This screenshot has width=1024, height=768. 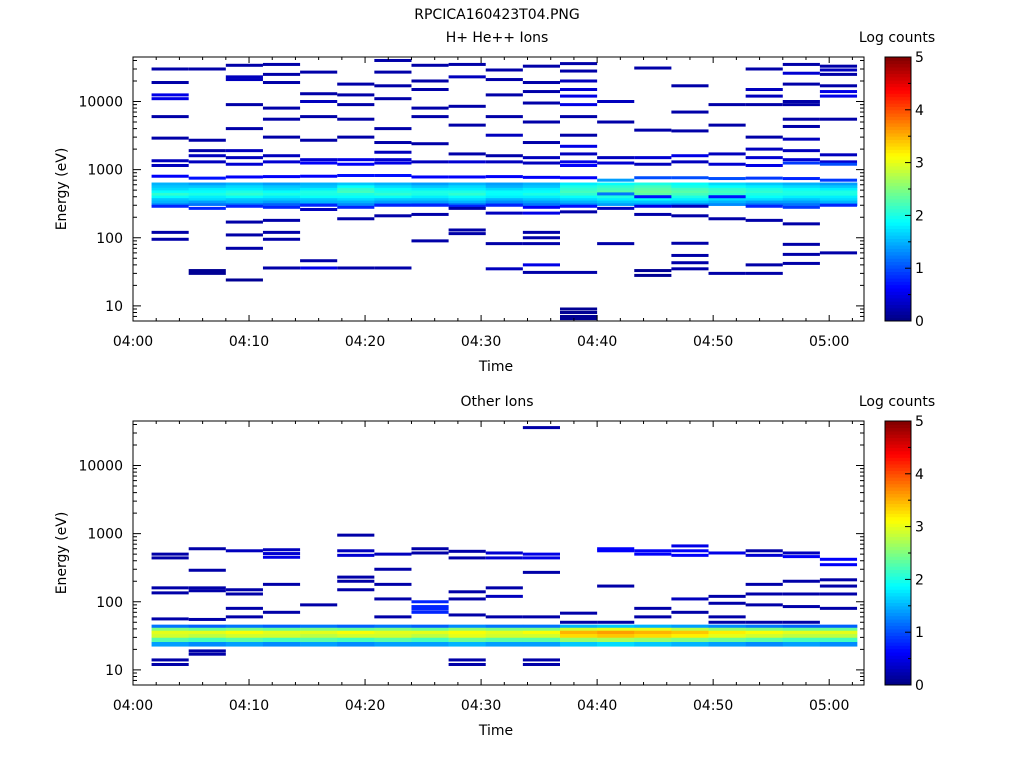 I want to click on colorbar-tick-label: 1, so click(x=919, y=269).